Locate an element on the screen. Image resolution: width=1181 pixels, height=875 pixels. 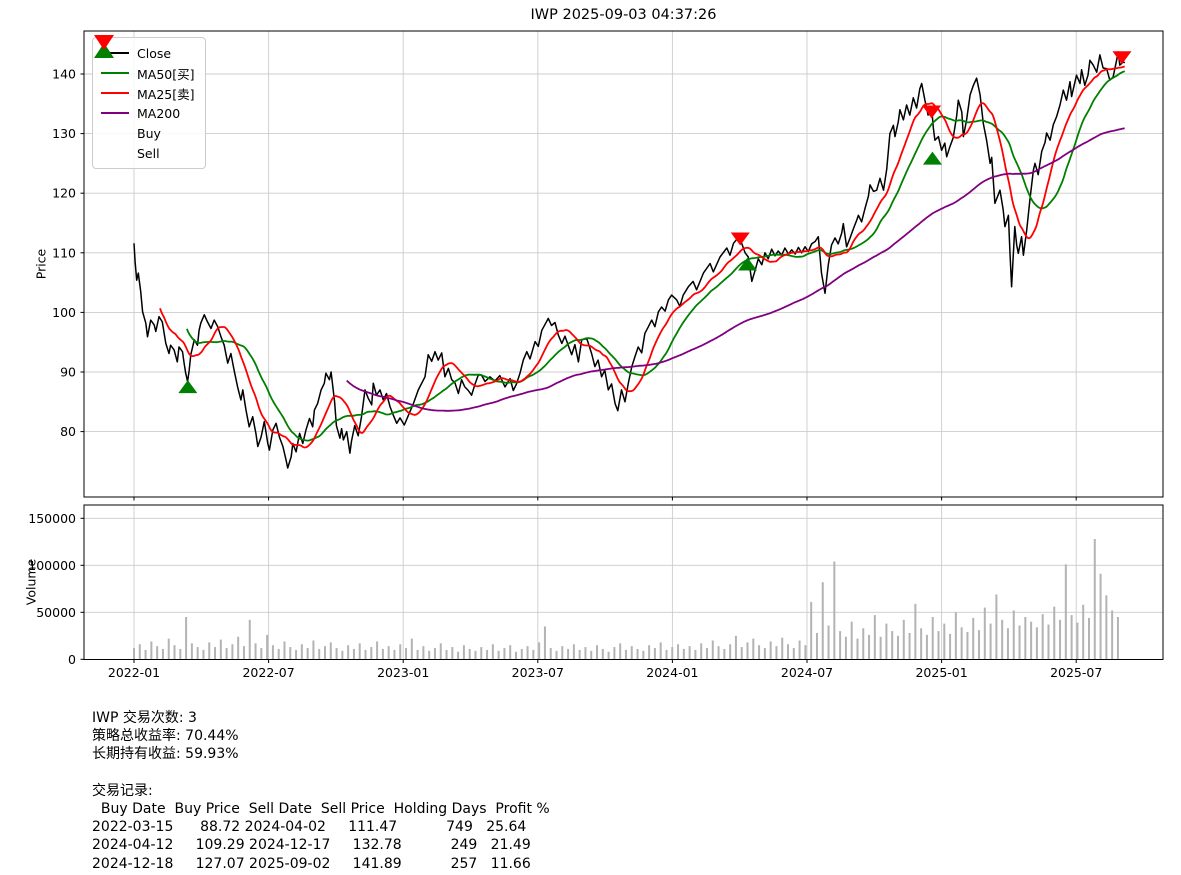
volume-tick-label: 100000 is located at coordinates (52, 565).